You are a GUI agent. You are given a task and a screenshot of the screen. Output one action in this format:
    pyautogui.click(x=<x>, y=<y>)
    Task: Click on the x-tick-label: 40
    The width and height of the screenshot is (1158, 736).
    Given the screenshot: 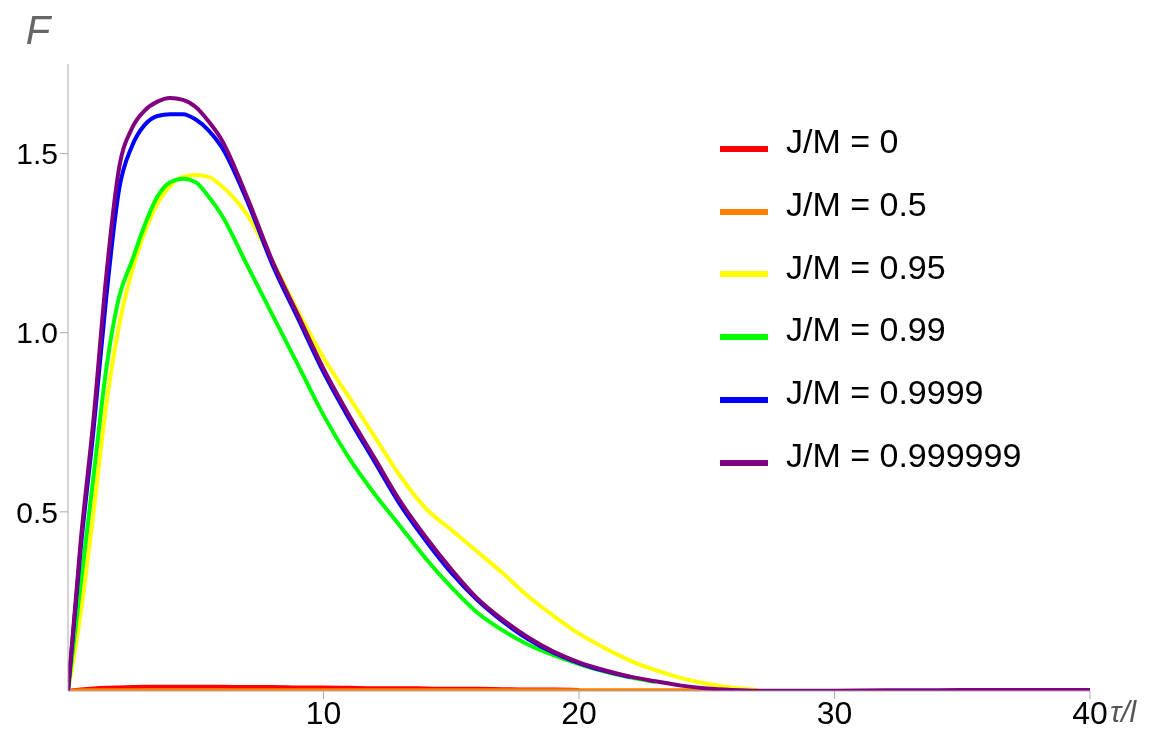 What is the action you would take?
    pyautogui.click(x=1090, y=712)
    